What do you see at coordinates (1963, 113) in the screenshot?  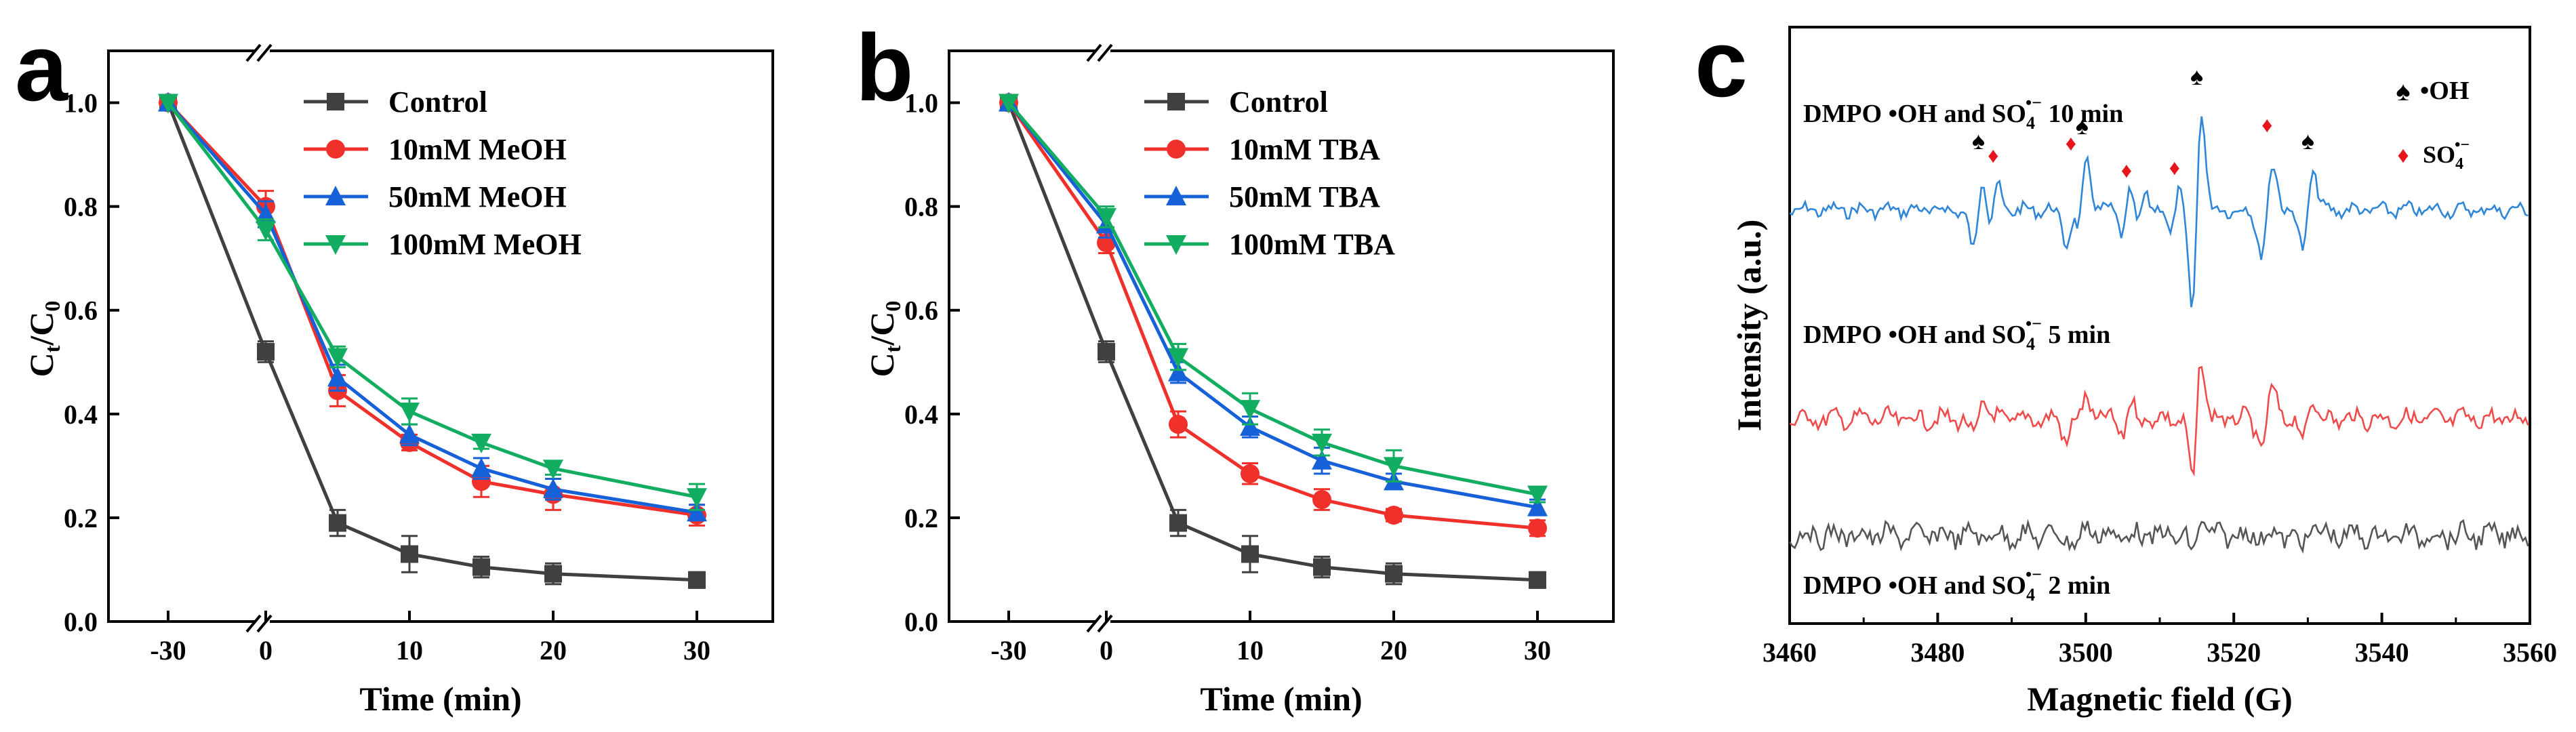 I see `spectrum-label-10min: DMPO •OH and SO4•− 10 min` at bounding box center [1963, 113].